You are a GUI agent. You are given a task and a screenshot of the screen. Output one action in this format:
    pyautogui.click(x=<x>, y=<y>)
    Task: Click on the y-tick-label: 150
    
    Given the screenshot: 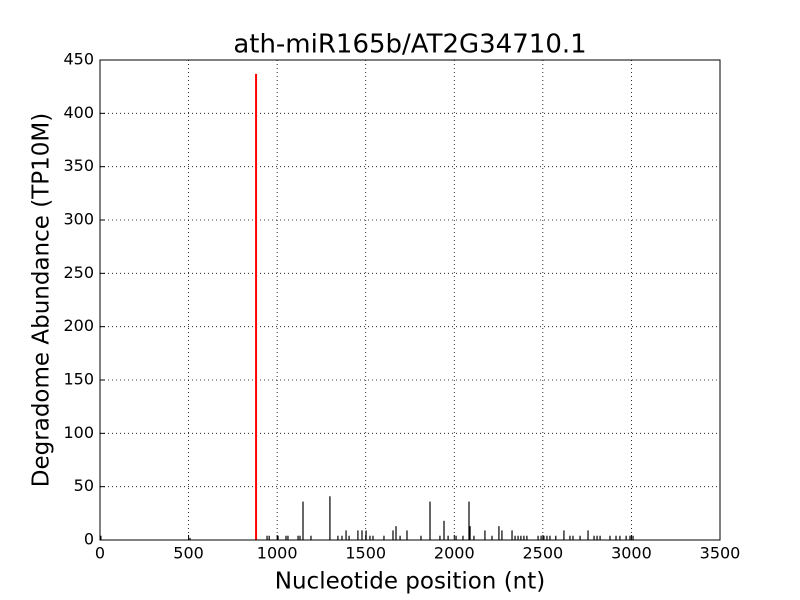 What is the action you would take?
    pyautogui.click(x=78, y=379)
    